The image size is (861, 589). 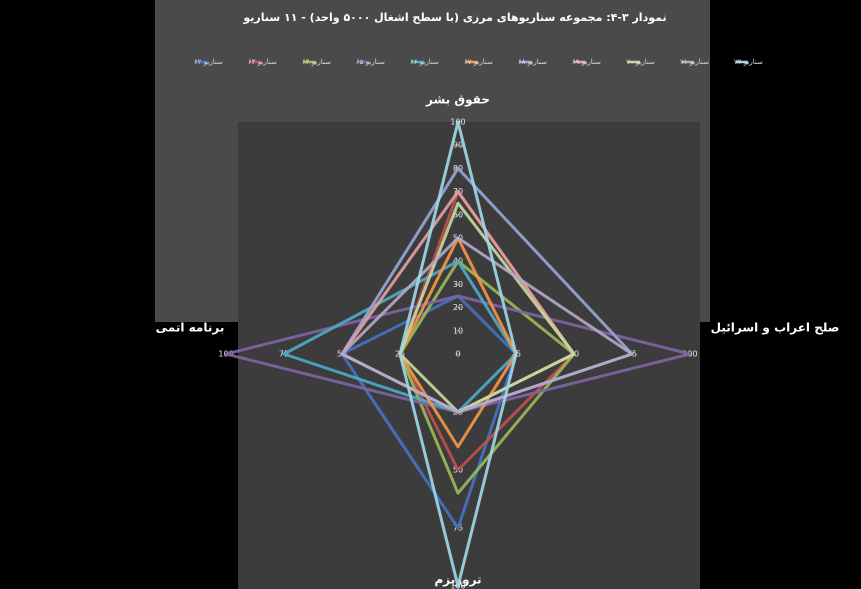 What do you see at coordinates (190, 328) in the screenshot?
I see `axis-name: برنامه اتمی` at bounding box center [190, 328].